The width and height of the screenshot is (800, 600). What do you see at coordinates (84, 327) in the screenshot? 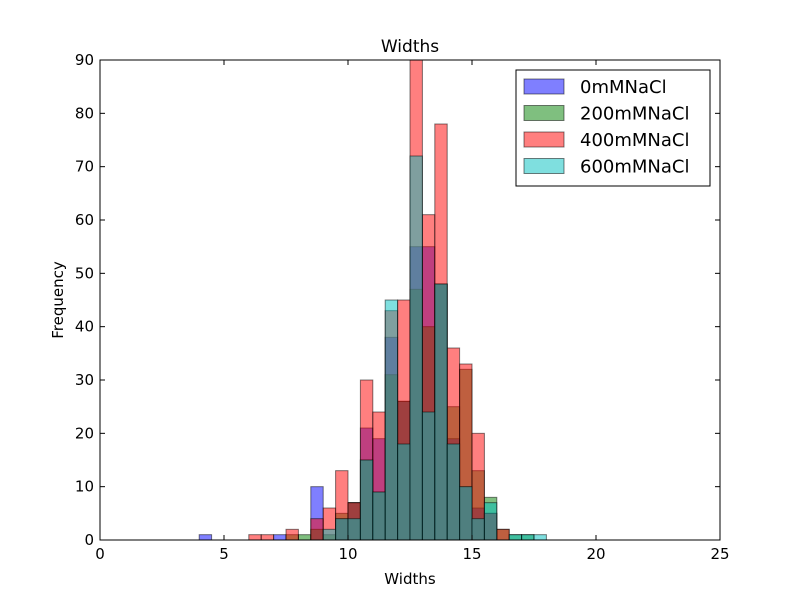
I see `y-tick-label: 40` at bounding box center [84, 327].